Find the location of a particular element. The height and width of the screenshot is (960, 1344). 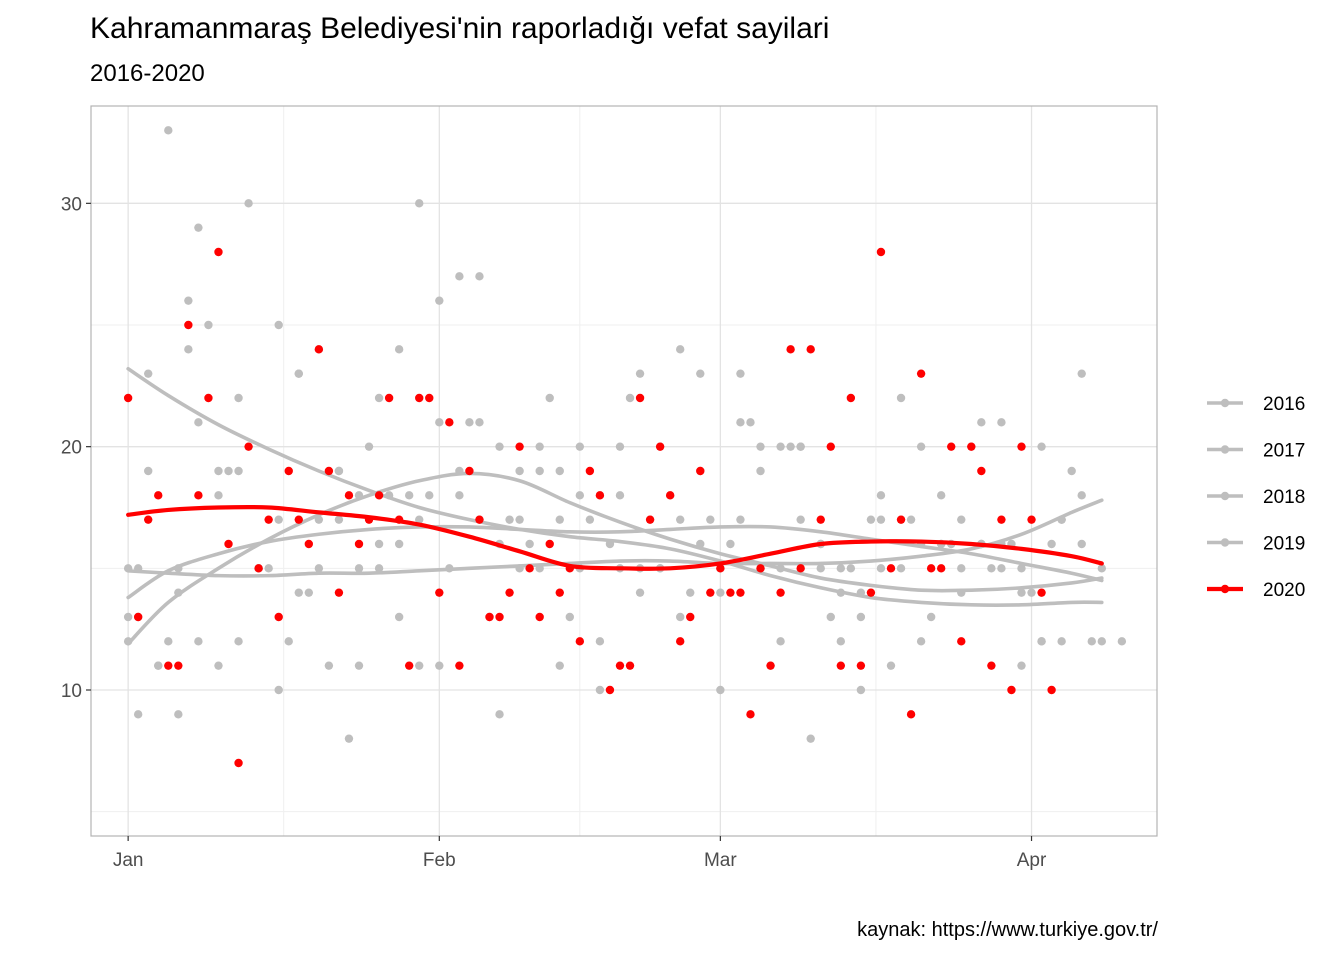

legend-label: 2019 is located at coordinates (1284, 544).